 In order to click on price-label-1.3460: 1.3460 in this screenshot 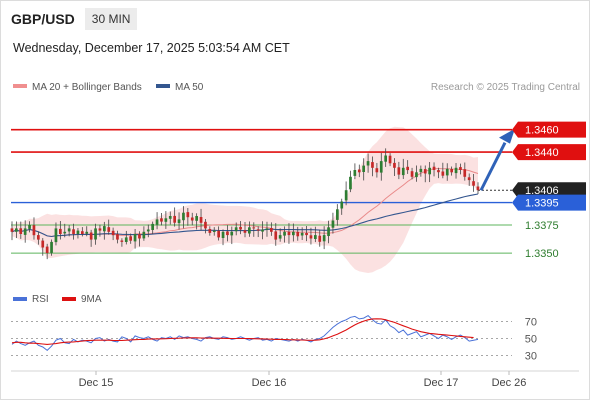, I will do `click(549, 129)`.